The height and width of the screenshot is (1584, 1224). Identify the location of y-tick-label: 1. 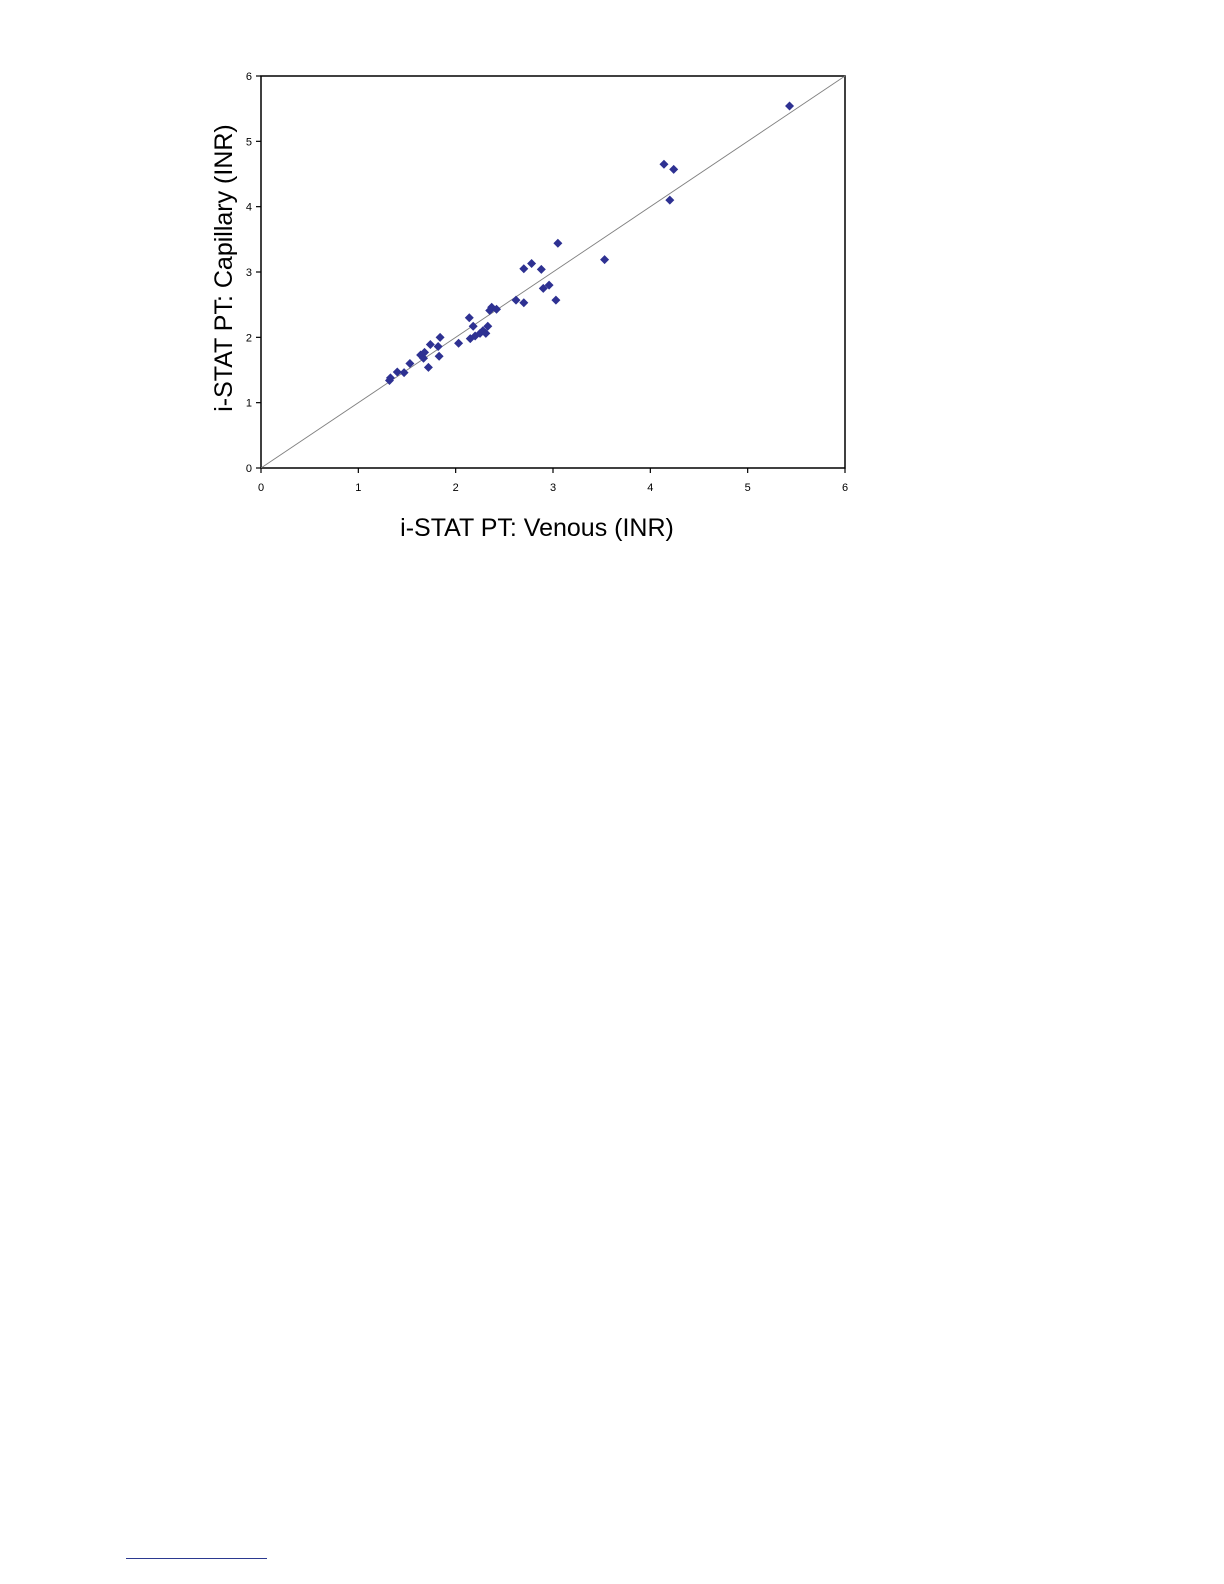
(249, 404).